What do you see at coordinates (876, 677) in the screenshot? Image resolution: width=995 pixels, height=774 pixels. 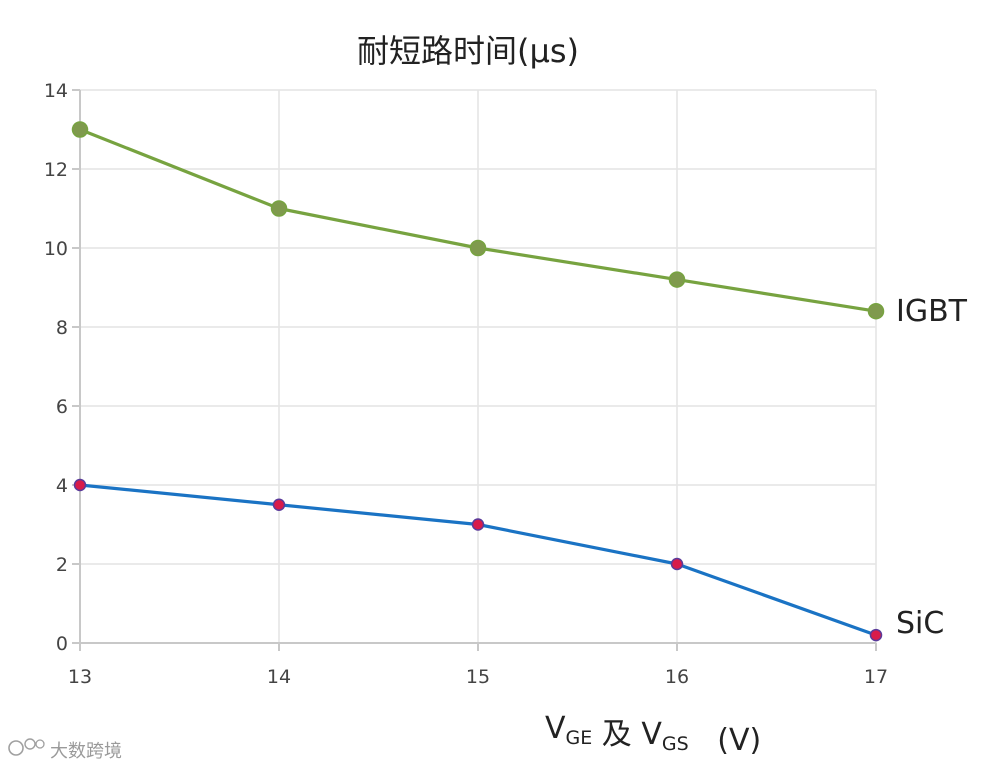 I see `x-tick-label: 17` at bounding box center [876, 677].